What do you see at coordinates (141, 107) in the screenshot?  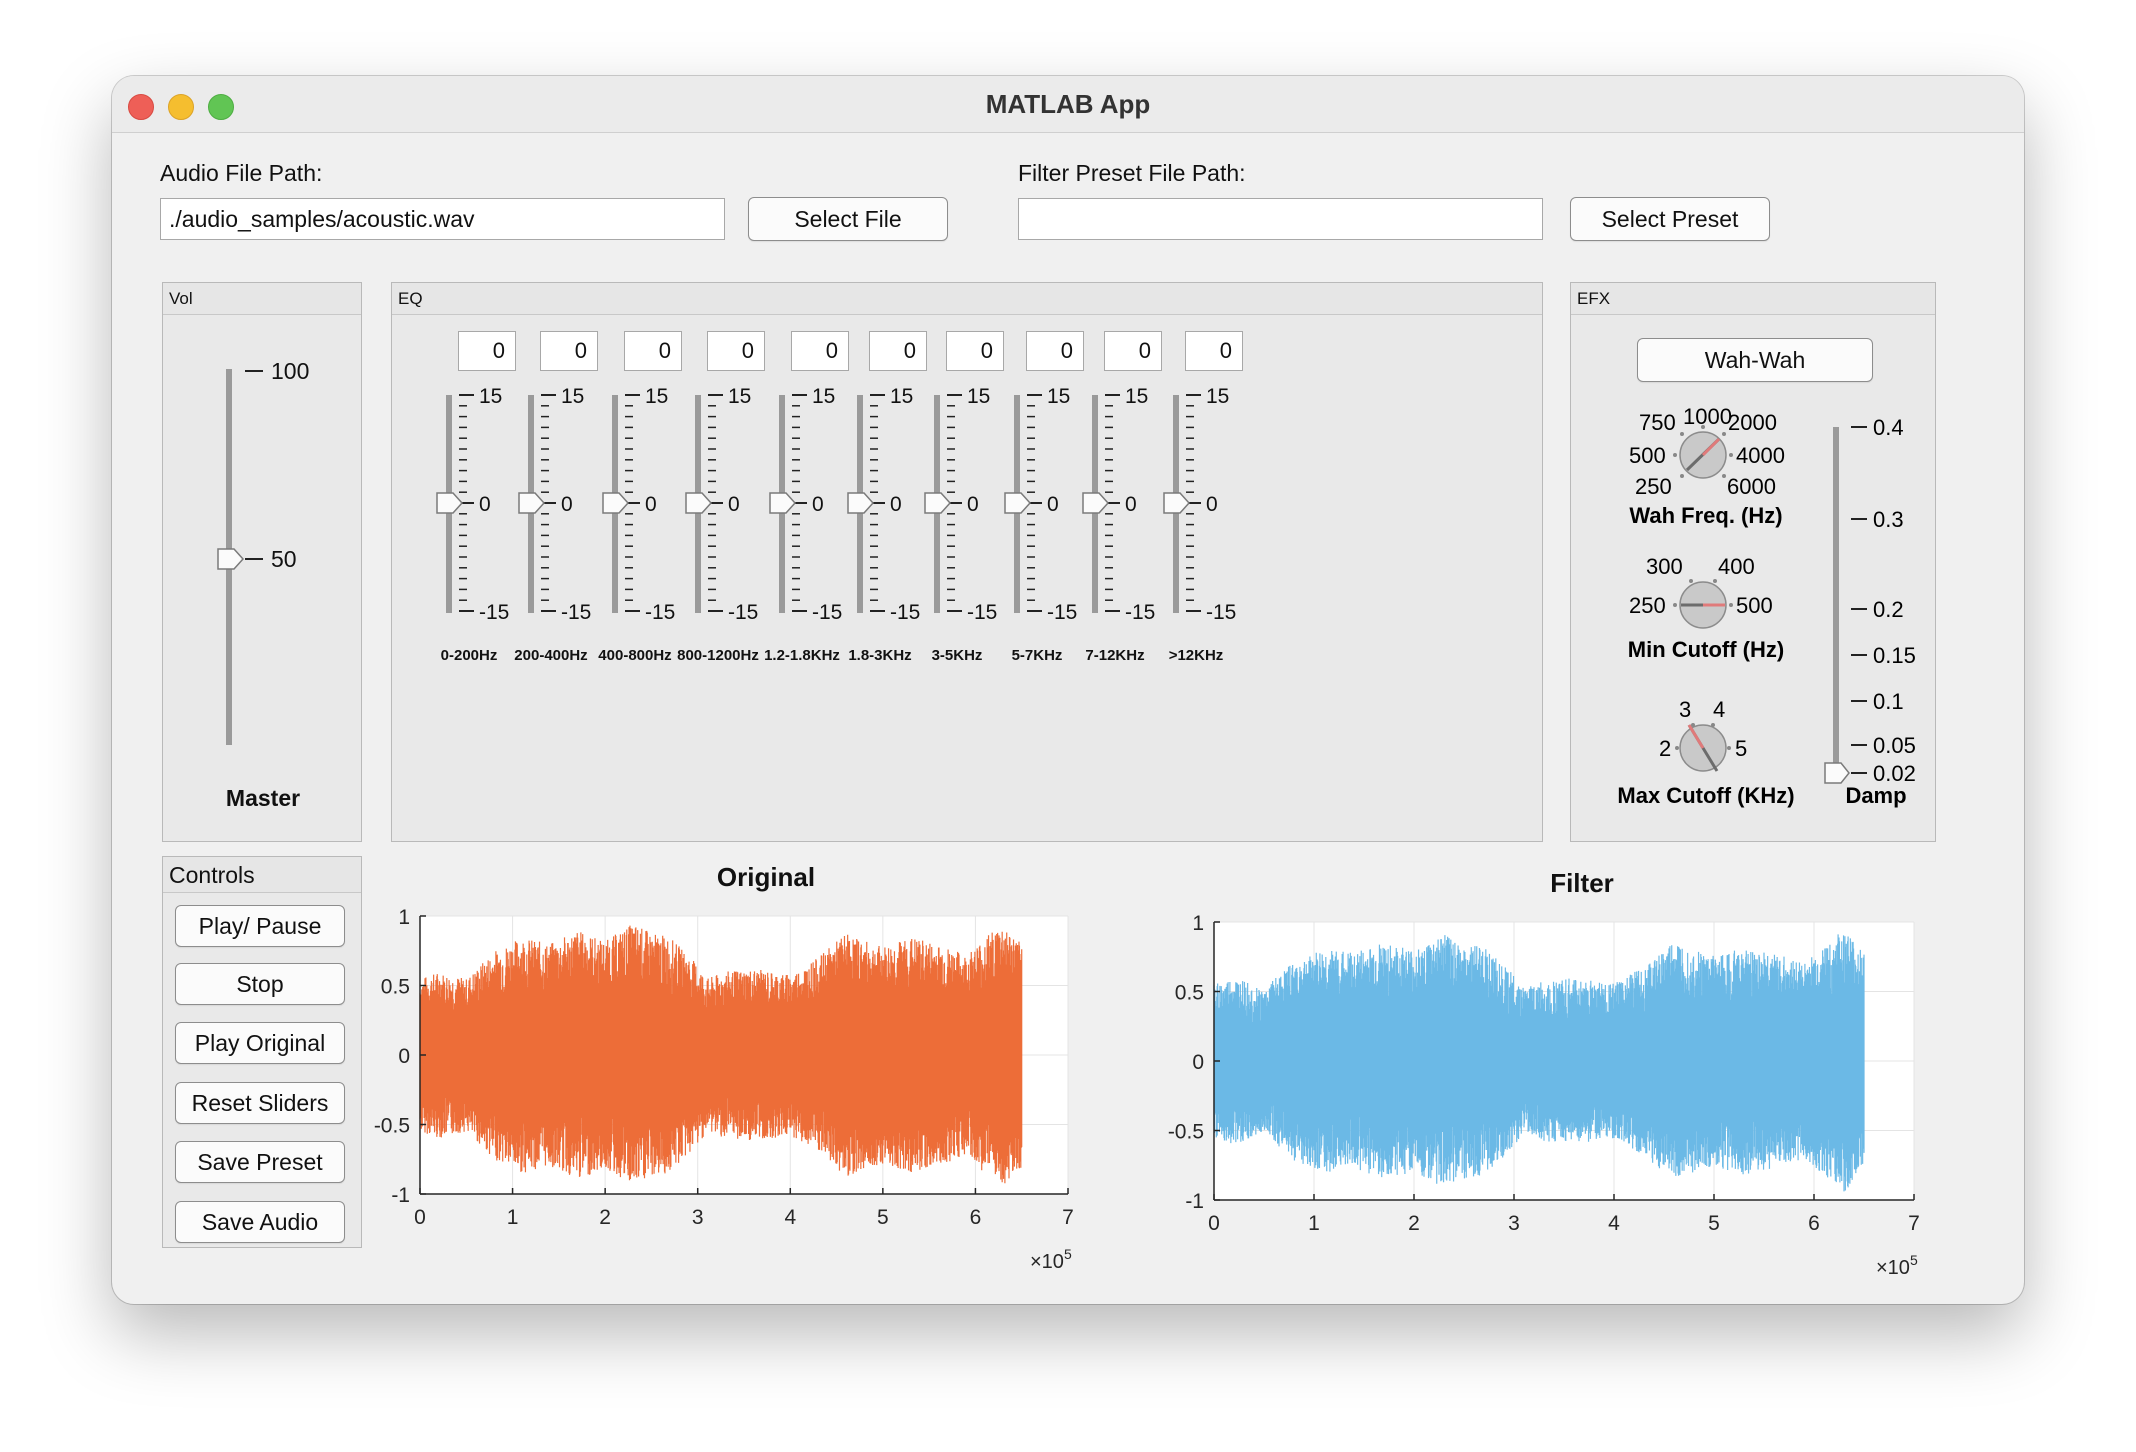 I see `close-window-button` at bounding box center [141, 107].